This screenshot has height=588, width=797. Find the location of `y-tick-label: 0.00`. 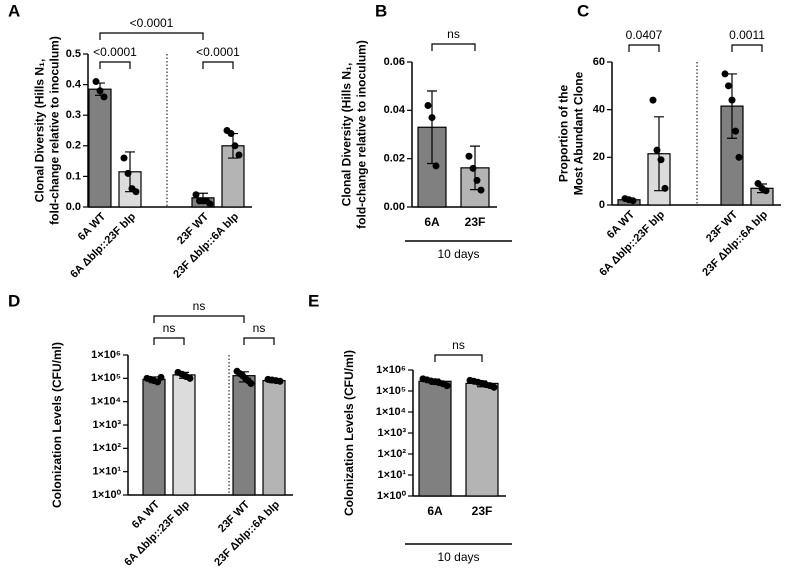

y-tick-label: 0.00 is located at coordinates (394, 207).